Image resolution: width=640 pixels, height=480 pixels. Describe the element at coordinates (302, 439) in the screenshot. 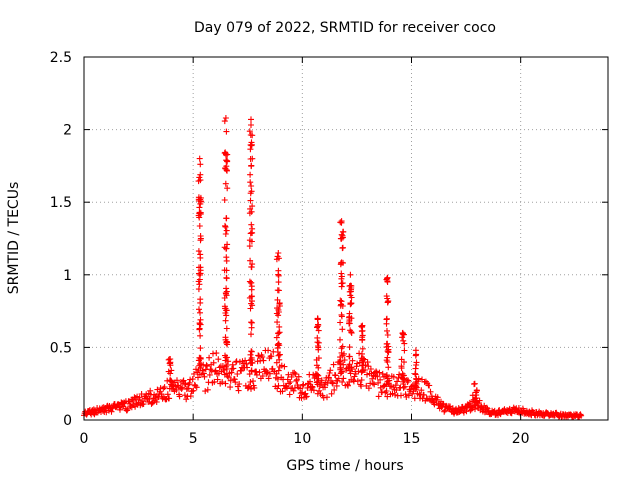

I see `x-tick-label: 10` at that location.